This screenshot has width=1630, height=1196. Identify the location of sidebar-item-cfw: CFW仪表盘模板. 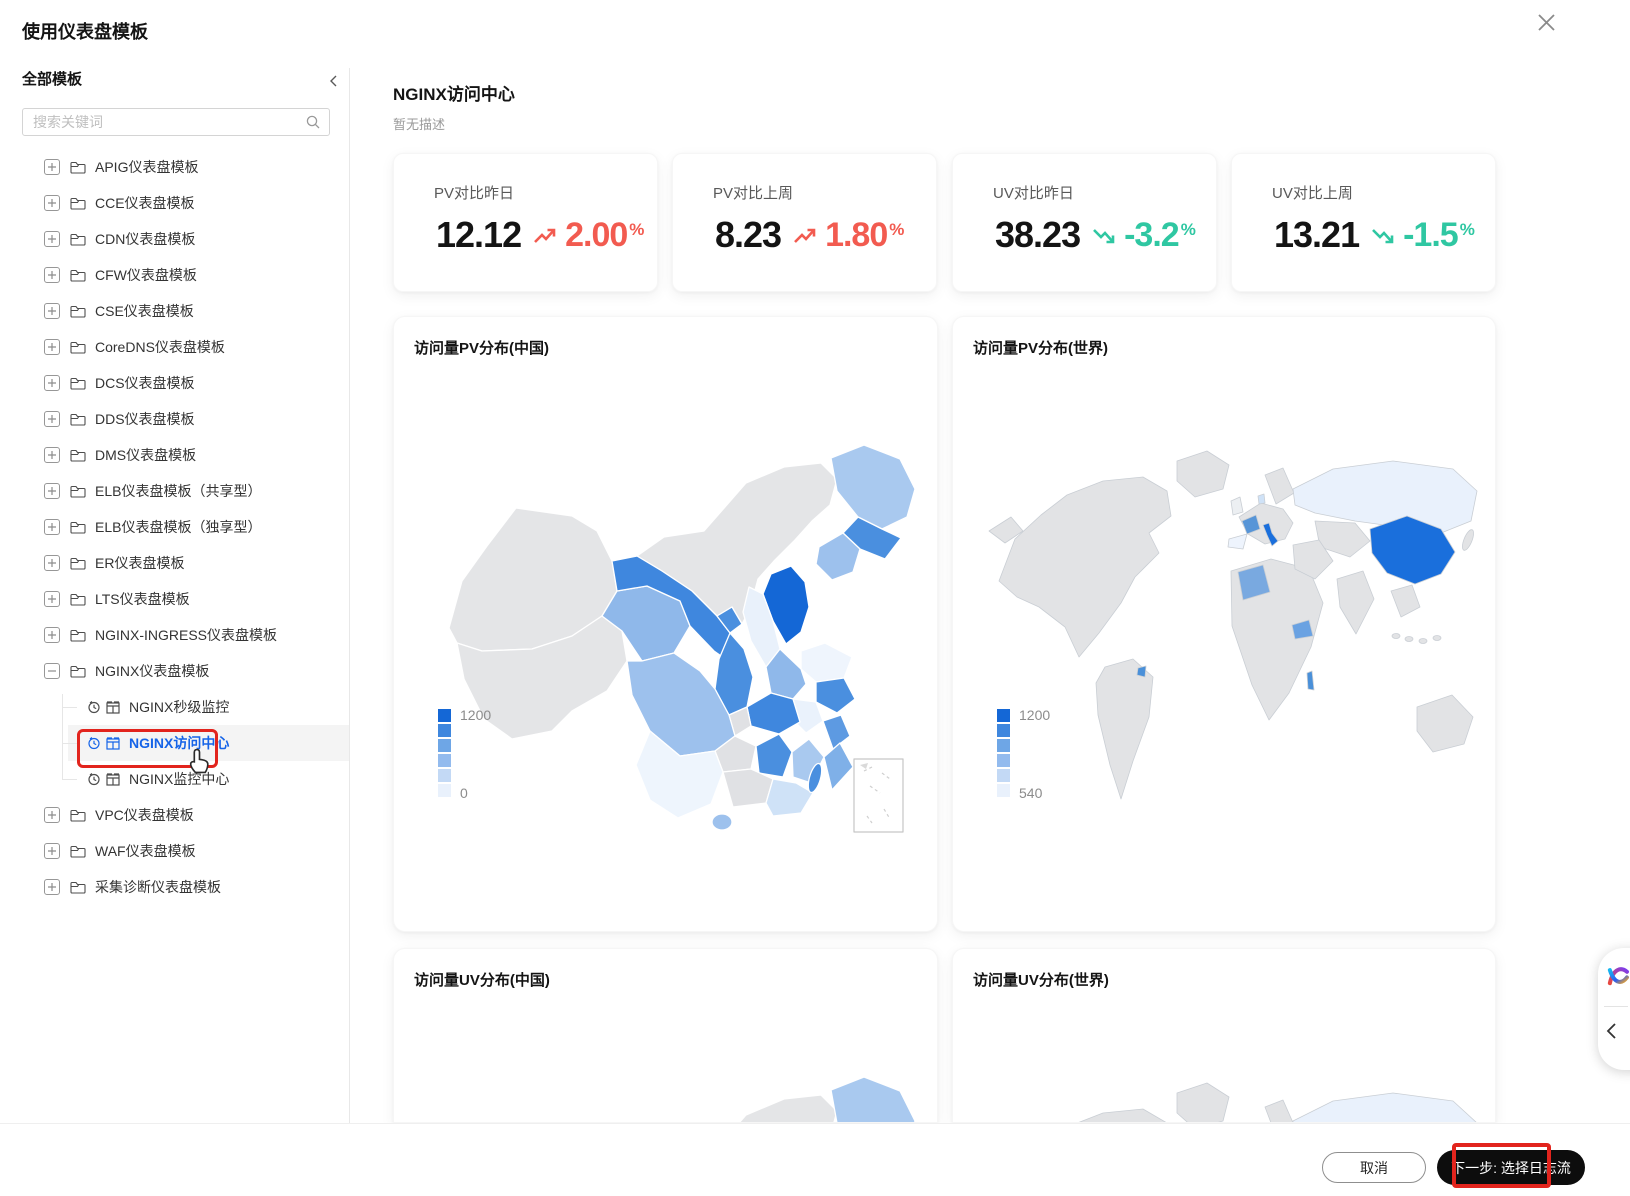
(180, 275).